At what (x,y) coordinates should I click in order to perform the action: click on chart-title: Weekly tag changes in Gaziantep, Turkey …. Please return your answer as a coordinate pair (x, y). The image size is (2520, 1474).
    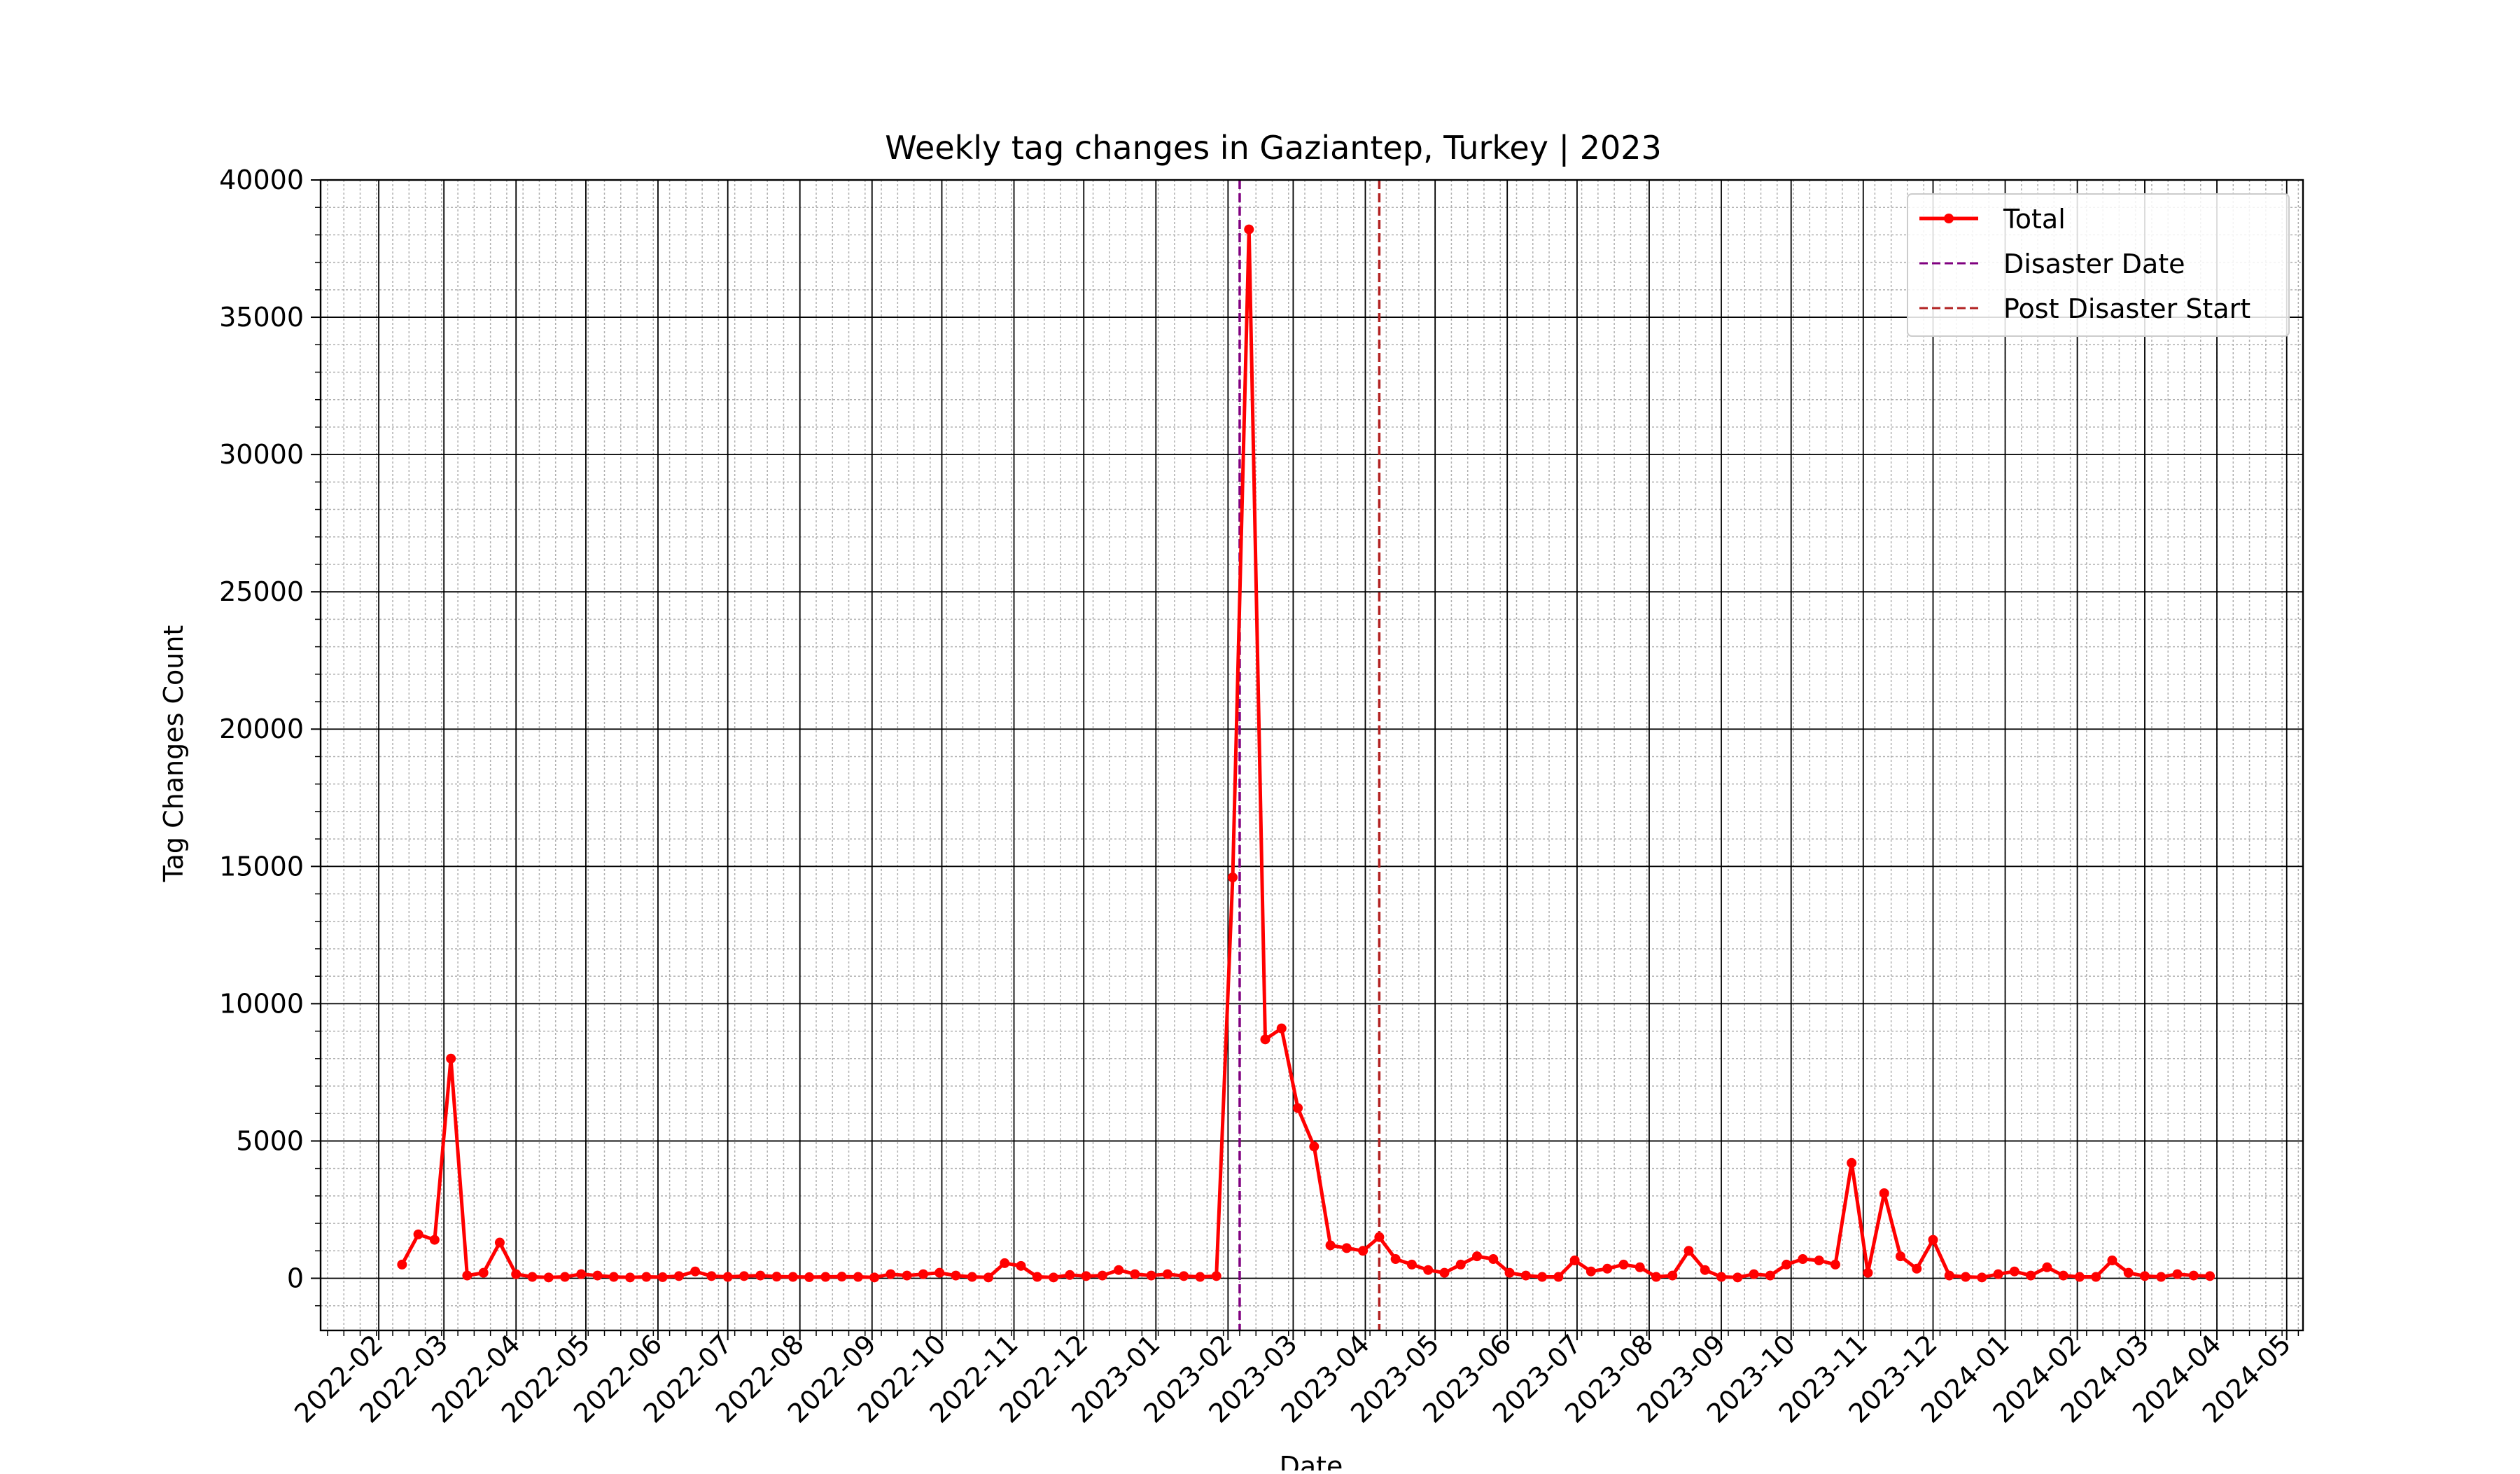
    Looking at the image, I should click on (1273, 148).